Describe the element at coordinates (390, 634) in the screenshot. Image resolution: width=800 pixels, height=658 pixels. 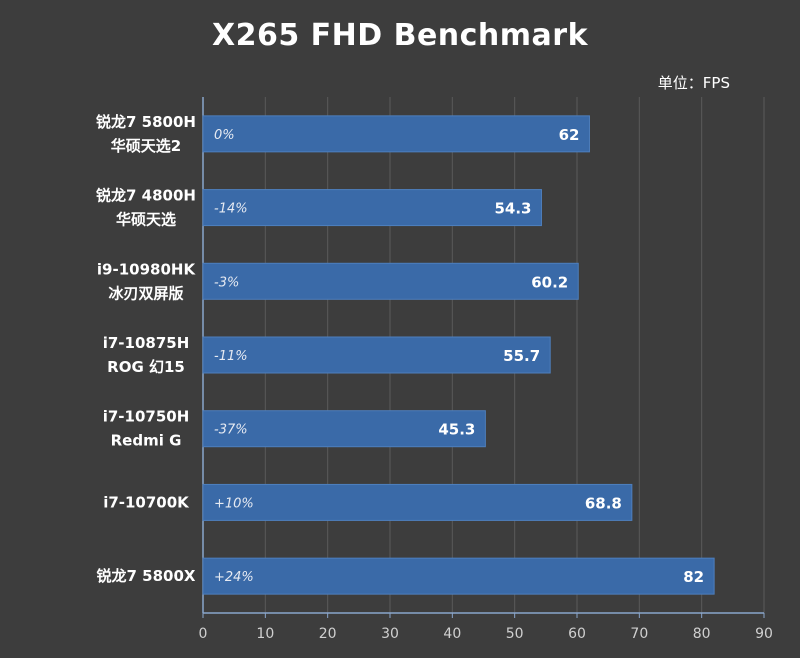
I see `x-tick-label-30: 30` at that location.